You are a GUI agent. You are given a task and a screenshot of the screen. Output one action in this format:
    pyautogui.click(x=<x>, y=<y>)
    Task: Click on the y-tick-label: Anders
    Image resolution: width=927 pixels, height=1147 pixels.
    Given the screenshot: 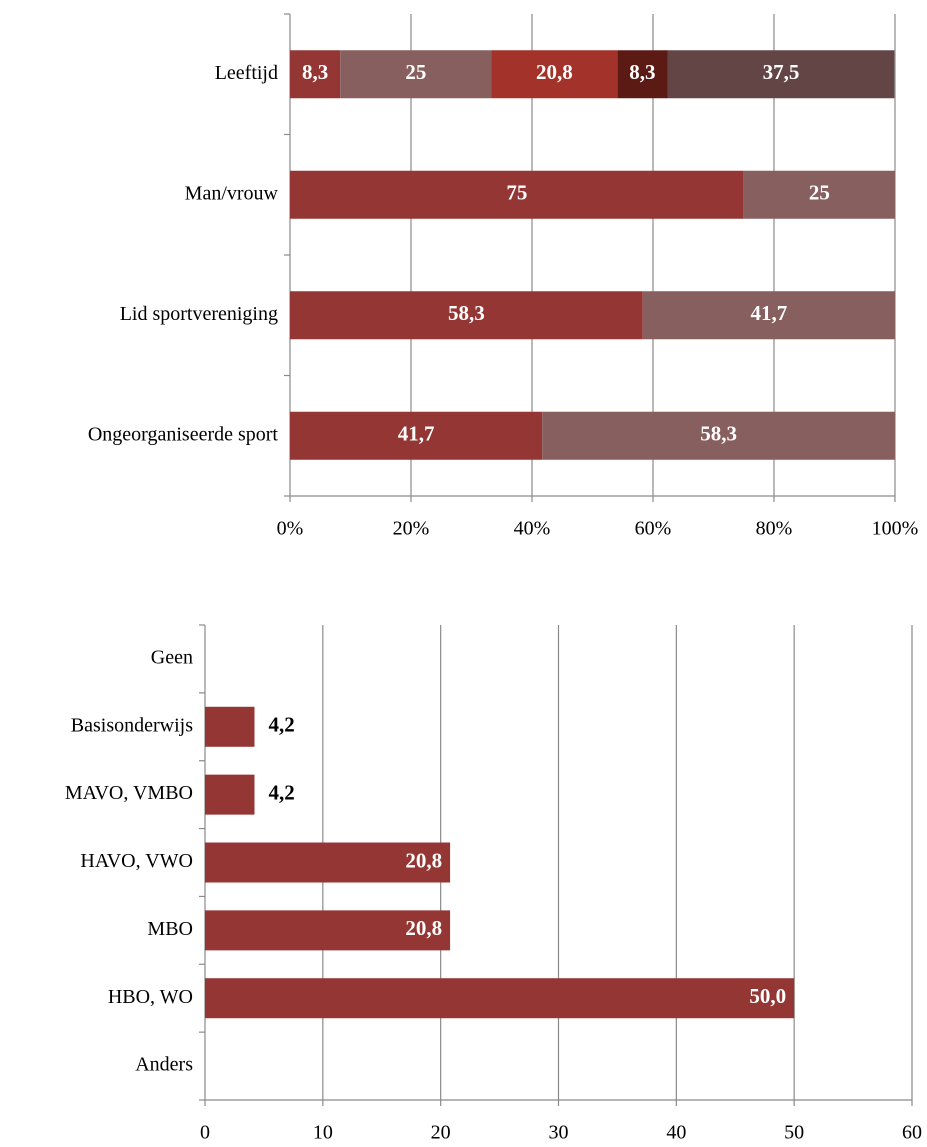 What is the action you would take?
    pyautogui.click(x=164, y=1065)
    